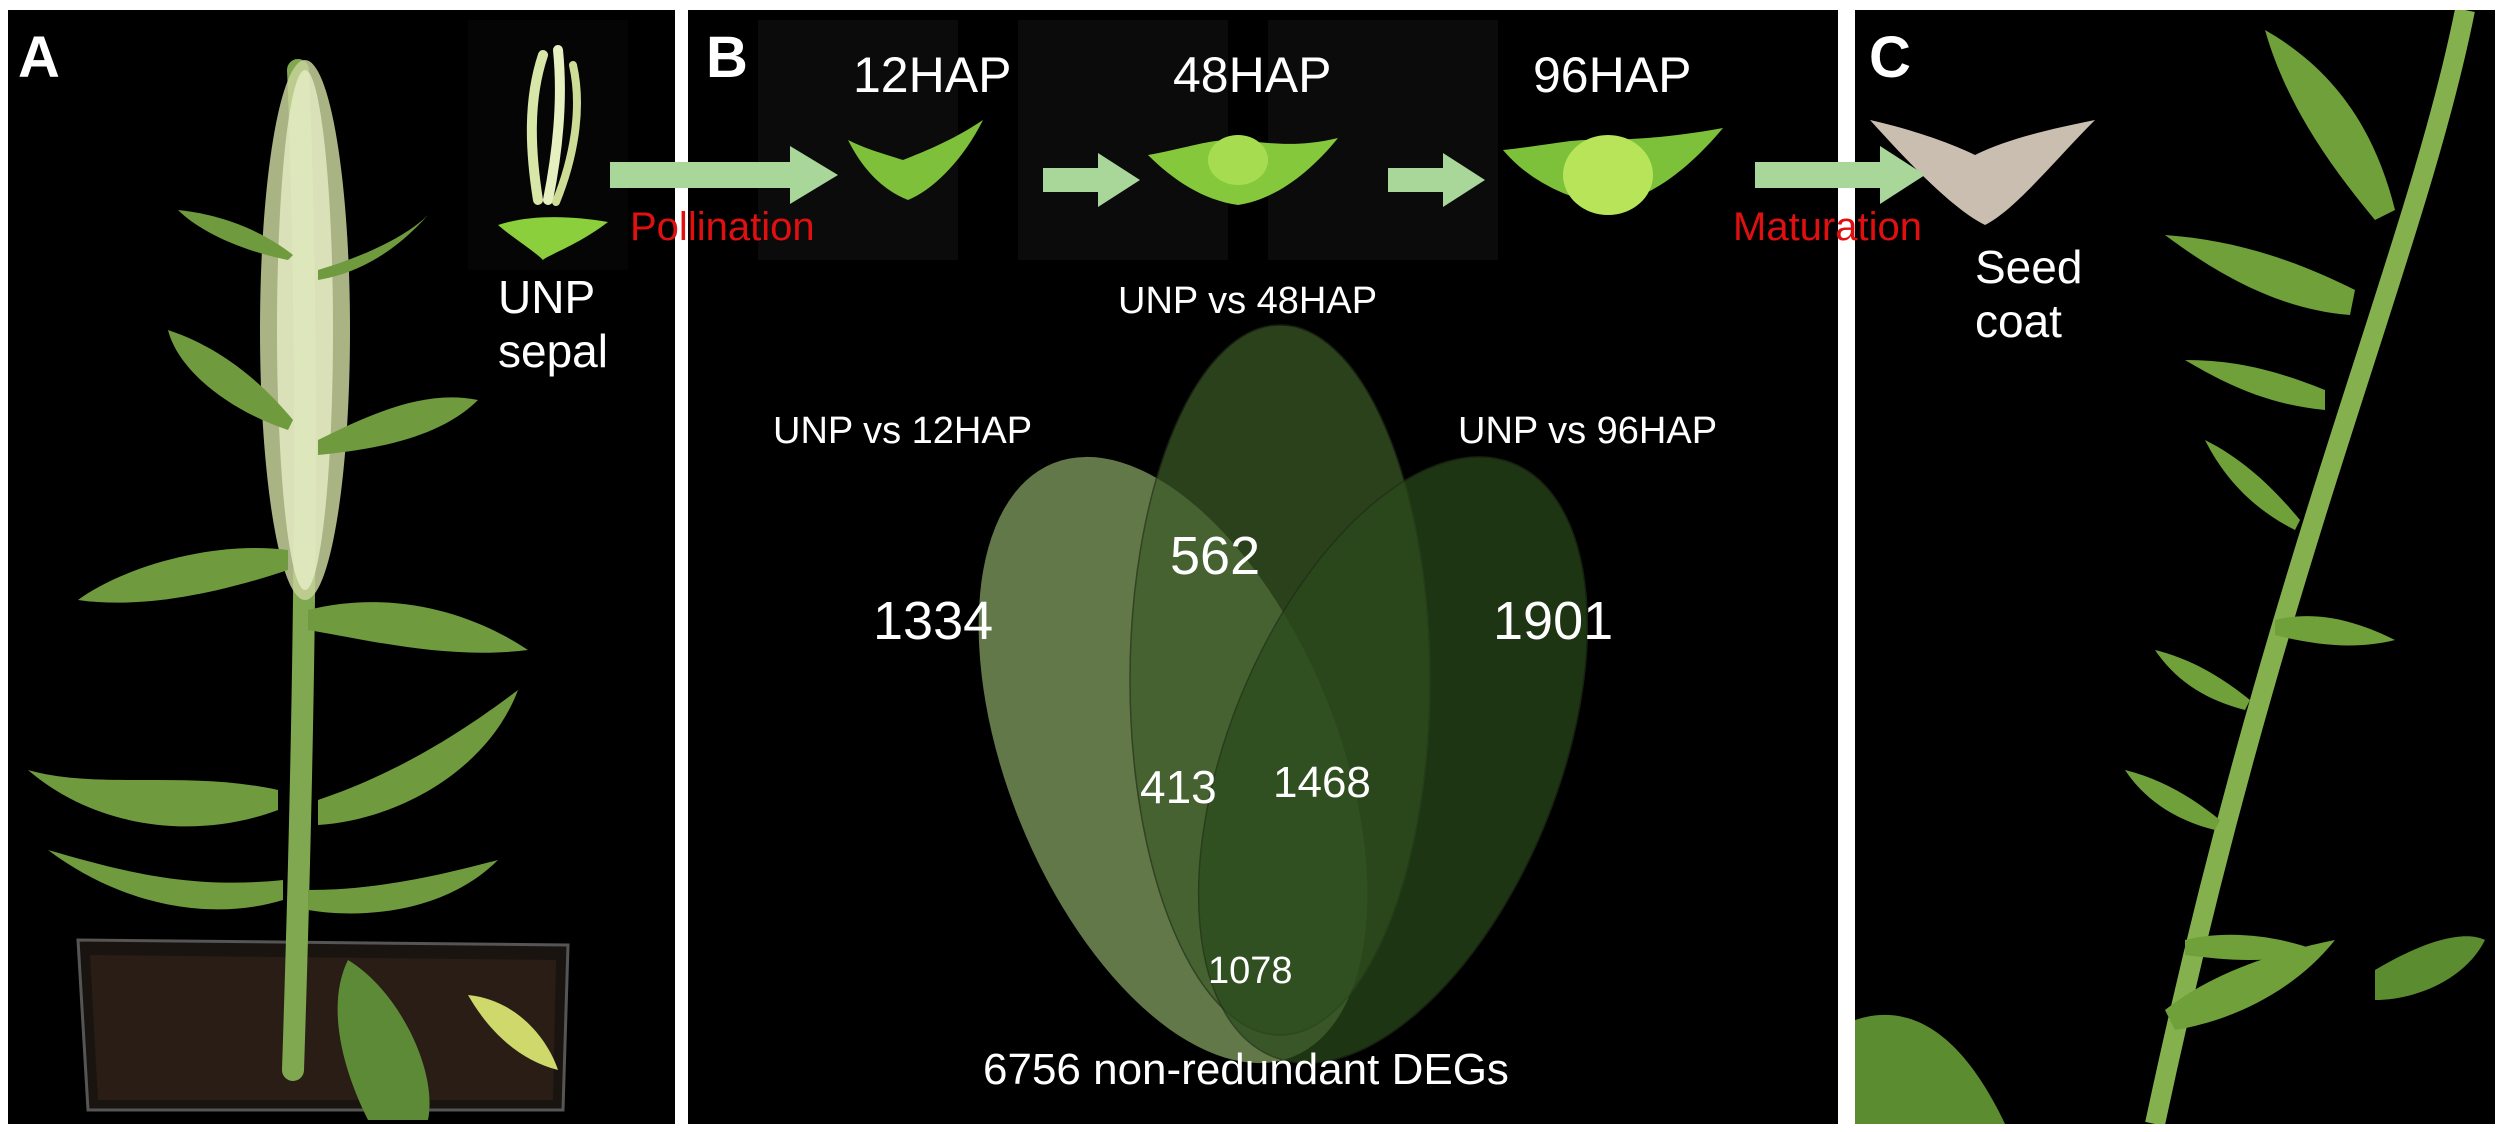  Describe the element at coordinates (547, 297) in the screenshot. I see `unp-label-line1: UNP` at that location.